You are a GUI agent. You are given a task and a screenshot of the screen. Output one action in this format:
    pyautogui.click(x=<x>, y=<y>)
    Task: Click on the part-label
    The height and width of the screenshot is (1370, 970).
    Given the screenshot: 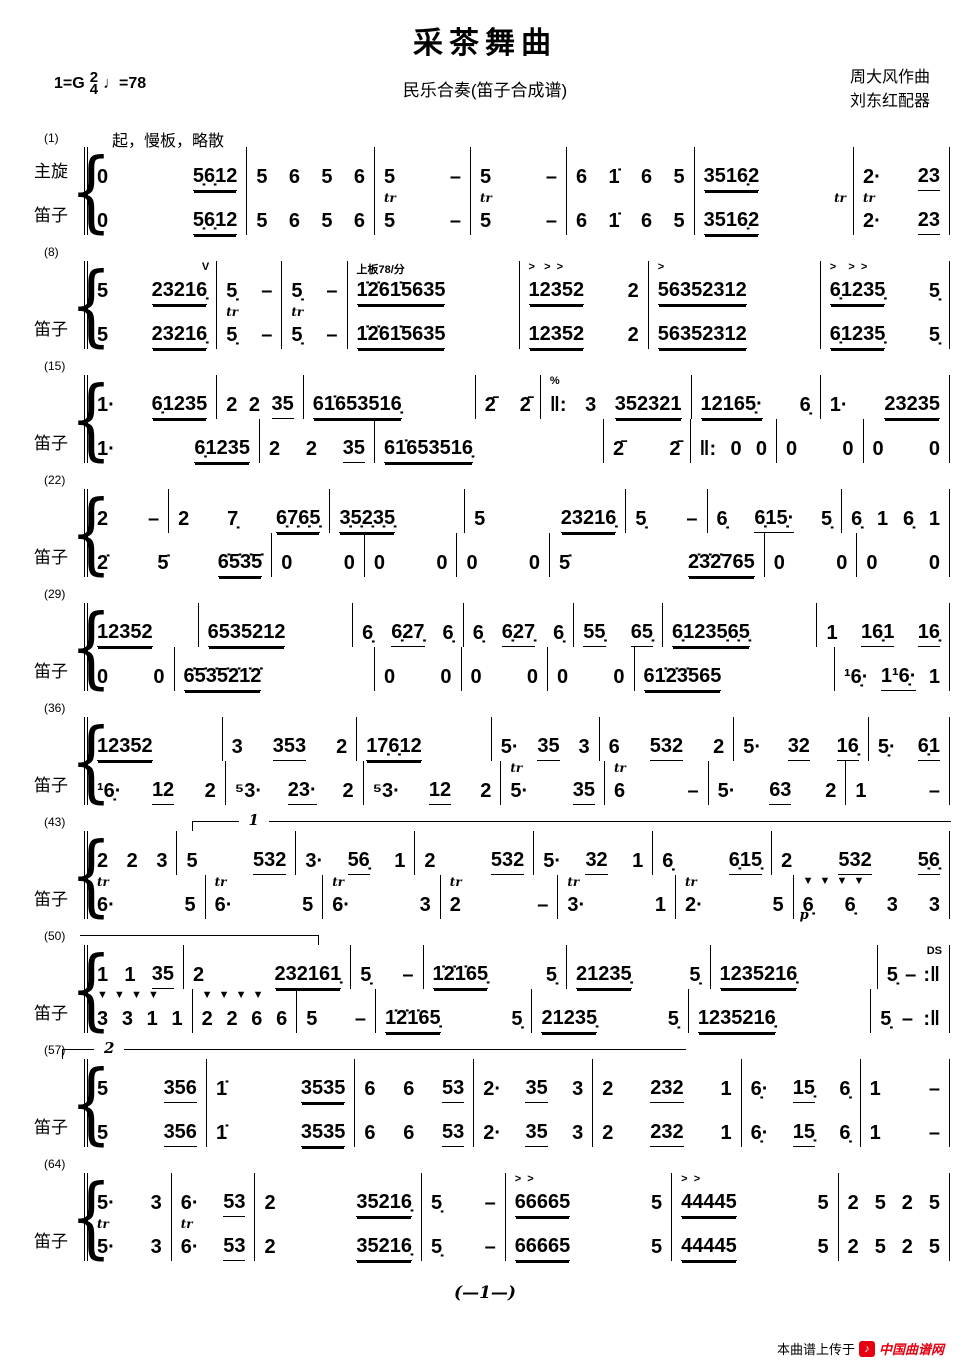 What is the action you would take?
    pyautogui.click(x=44, y=625)
    